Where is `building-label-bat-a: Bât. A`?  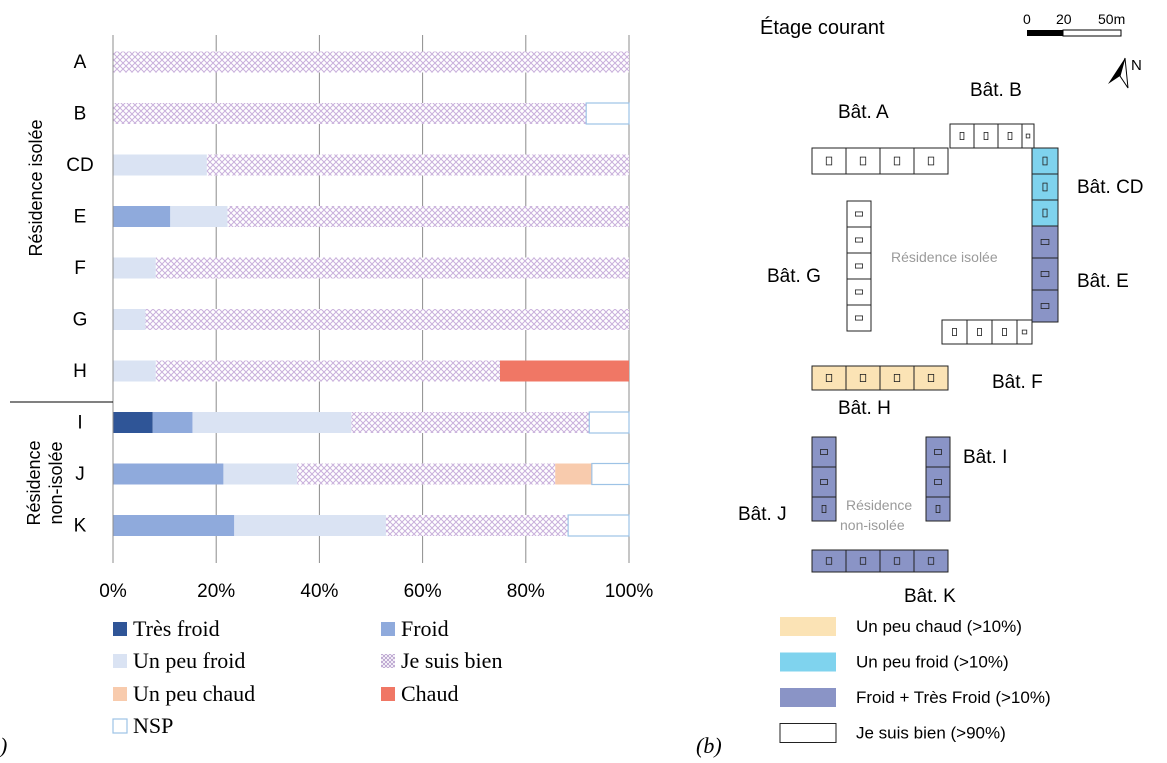
building-label-bat-a: Bât. A is located at coordinates (863, 112).